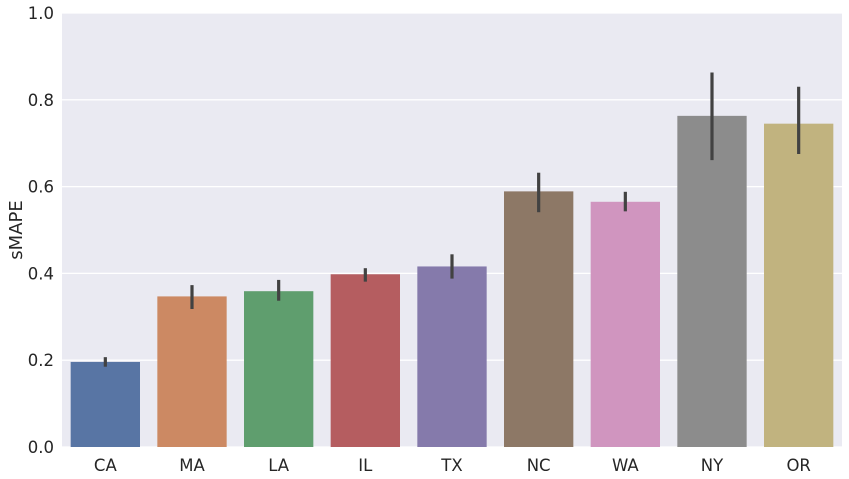 The image size is (849, 479). What do you see at coordinates (16, 229) in the screenshot?
I see `y-axis-title: sMAPE` at bounding box center [16, 229].